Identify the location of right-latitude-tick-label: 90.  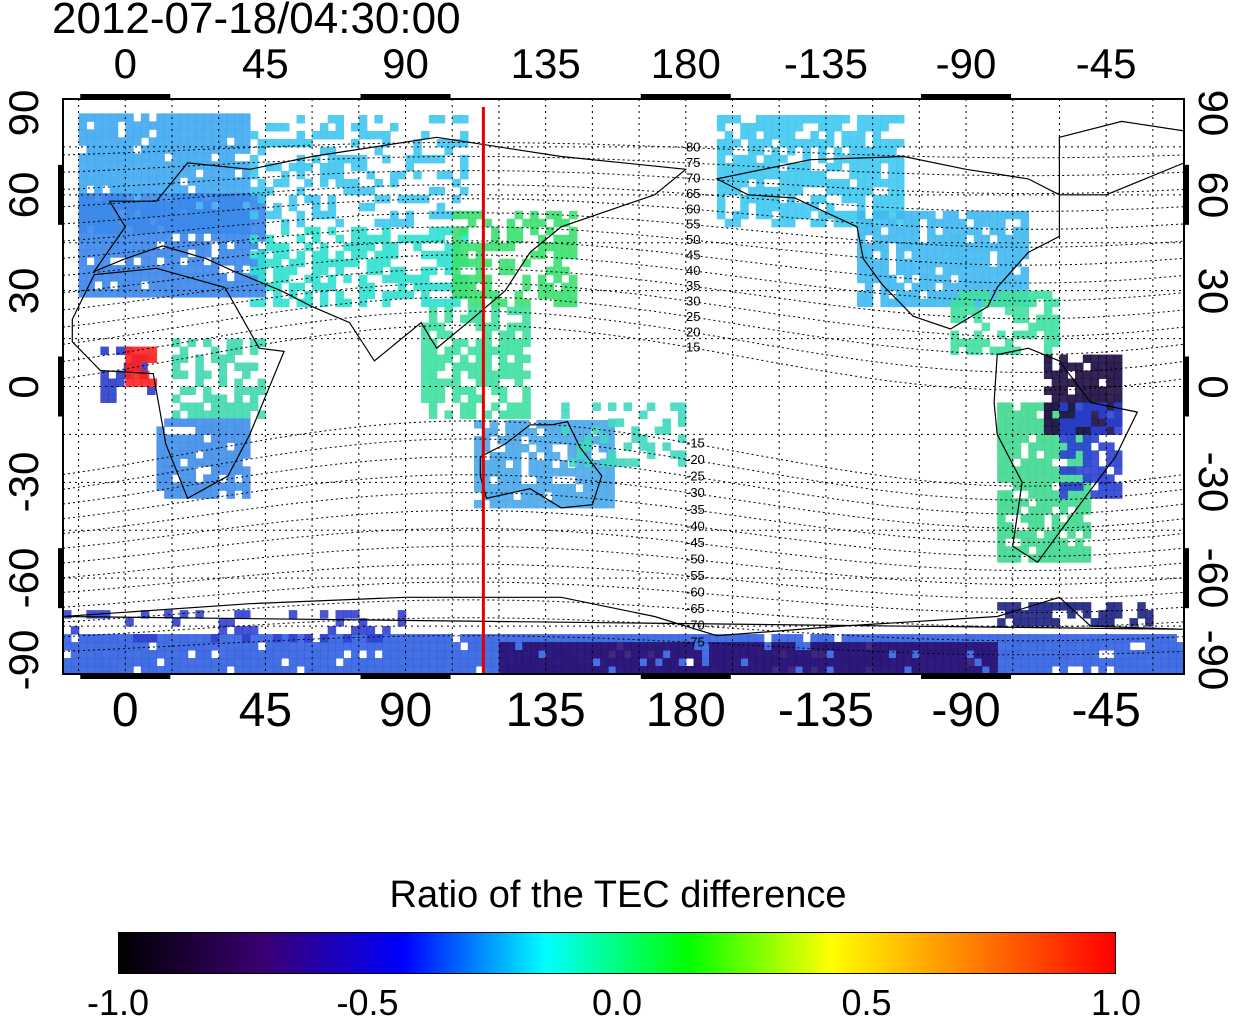
(1213, 113).